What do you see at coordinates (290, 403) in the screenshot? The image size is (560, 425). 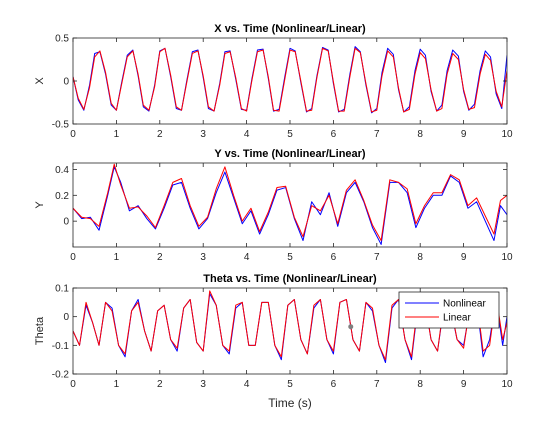 I see `figure-x-axis-label: Time (s)` at bounding box center [290, 403].